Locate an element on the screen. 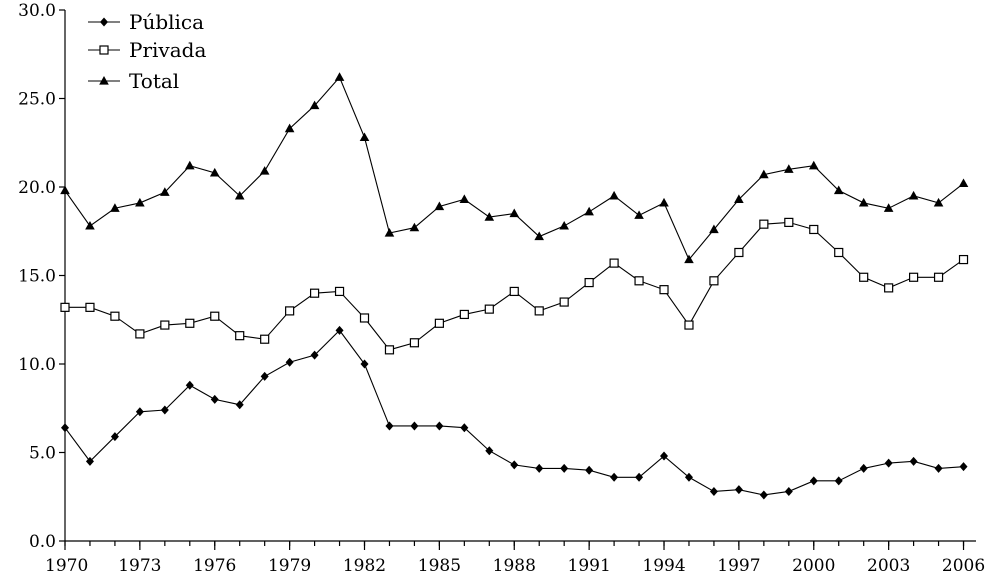 This screenshot has width=985, height=575. x-tick-label: 1973 is located at coordinates (139, 565).